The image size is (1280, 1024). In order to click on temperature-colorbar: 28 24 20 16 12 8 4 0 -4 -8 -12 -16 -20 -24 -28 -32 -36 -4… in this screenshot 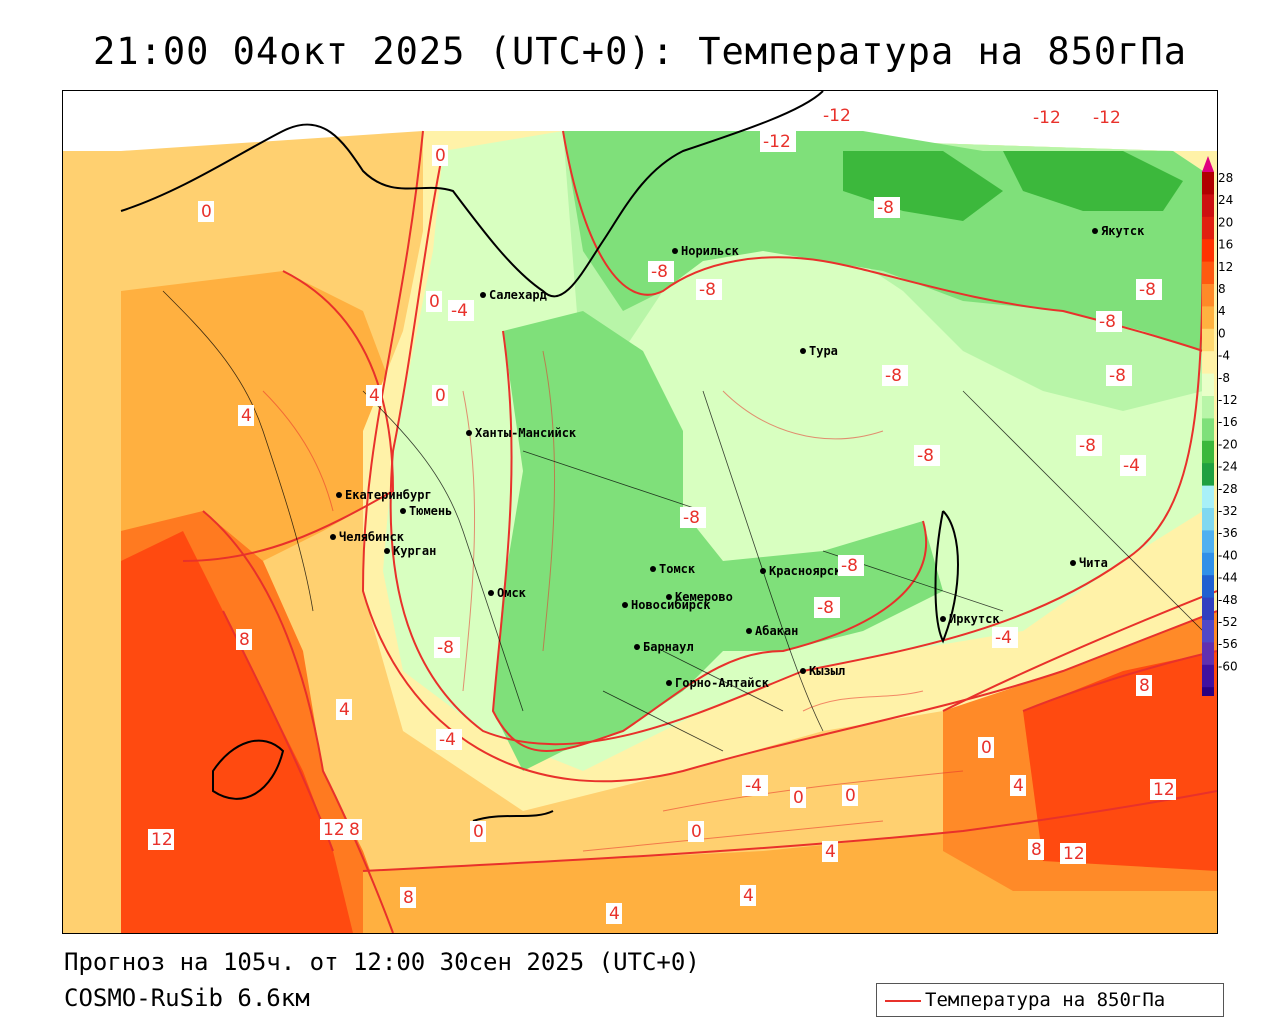, I will do `click(1220, 426)`.